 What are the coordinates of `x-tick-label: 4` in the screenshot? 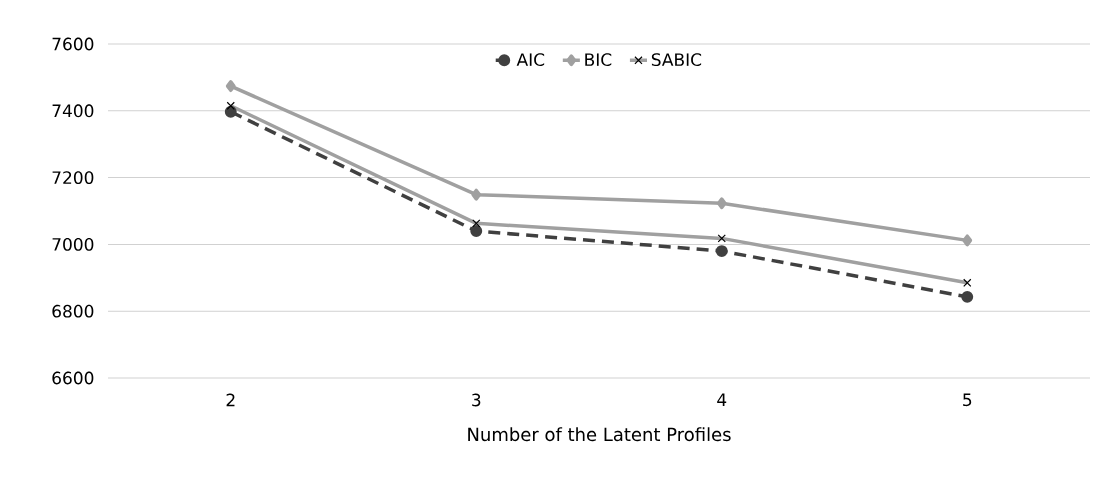 It's located at (722, 399).